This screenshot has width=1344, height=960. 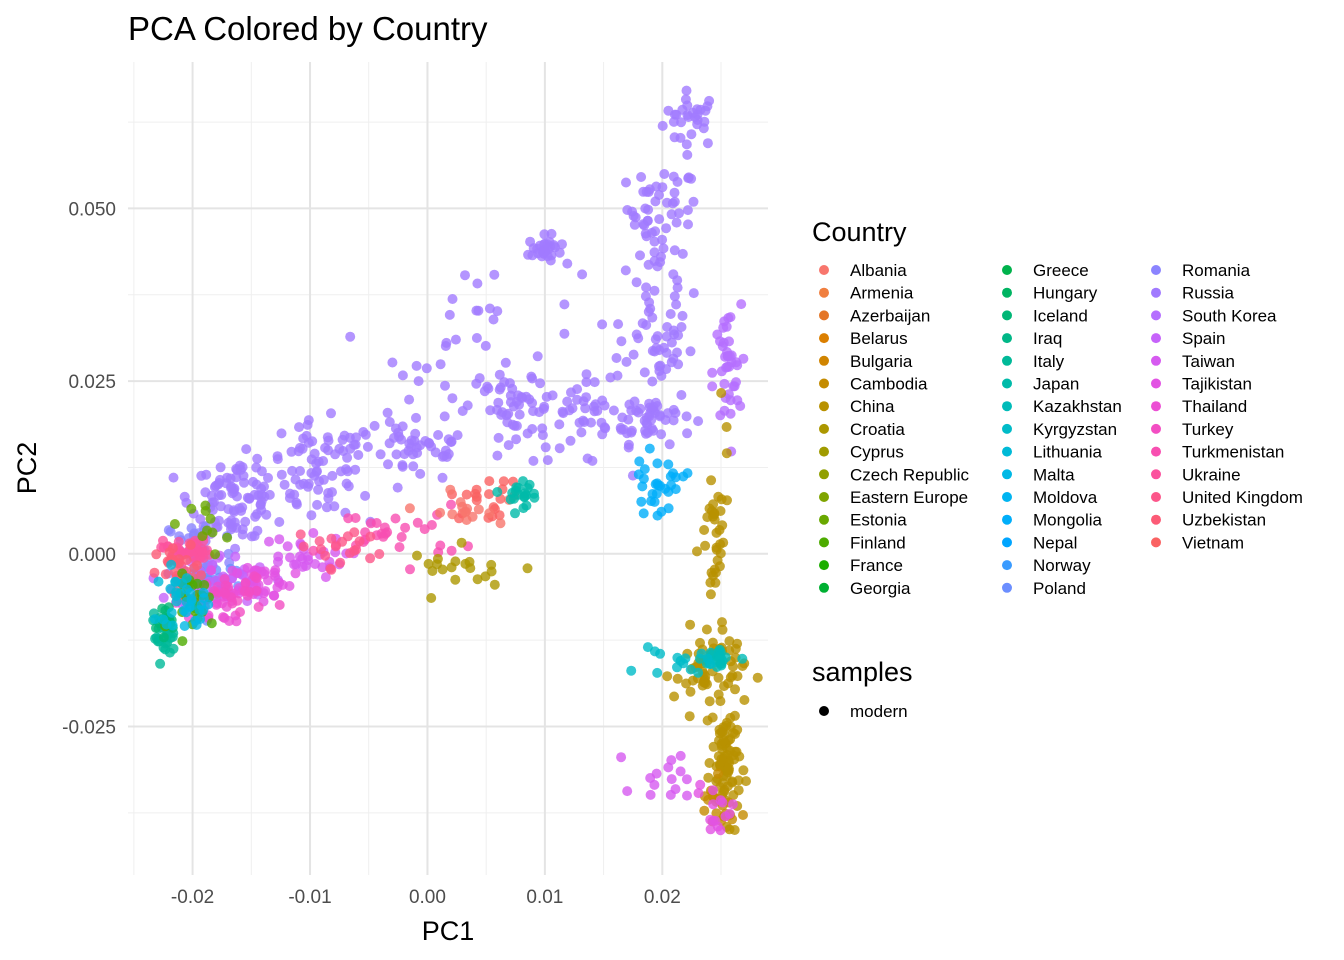 What do you see at coordinates (92, 382) in the screenshot?
I see `y-tick-label: 0.025` at bounding box center [92, 382].